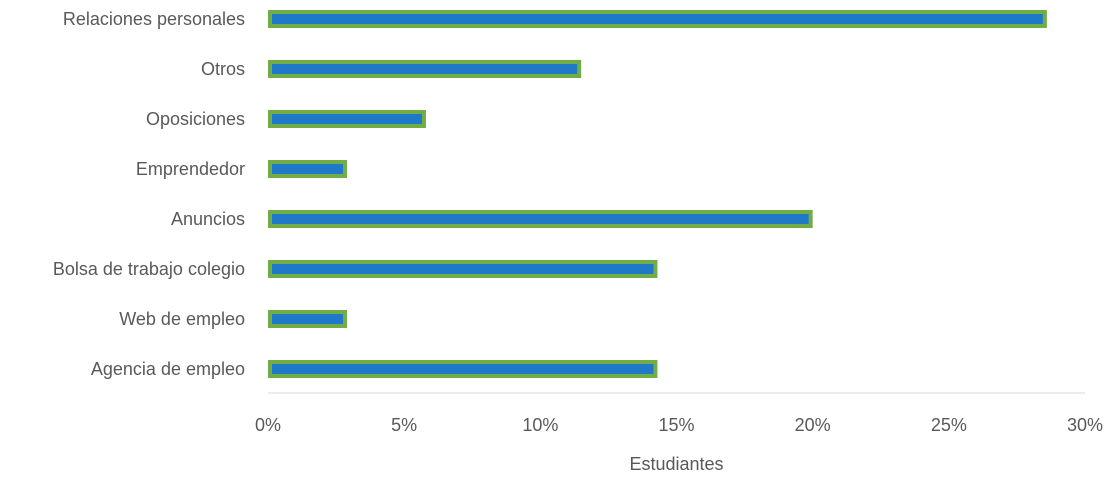  Describe the element at coordinates (182, 319) in the screenshot. I see `category-label: Web de empleo` at that location.